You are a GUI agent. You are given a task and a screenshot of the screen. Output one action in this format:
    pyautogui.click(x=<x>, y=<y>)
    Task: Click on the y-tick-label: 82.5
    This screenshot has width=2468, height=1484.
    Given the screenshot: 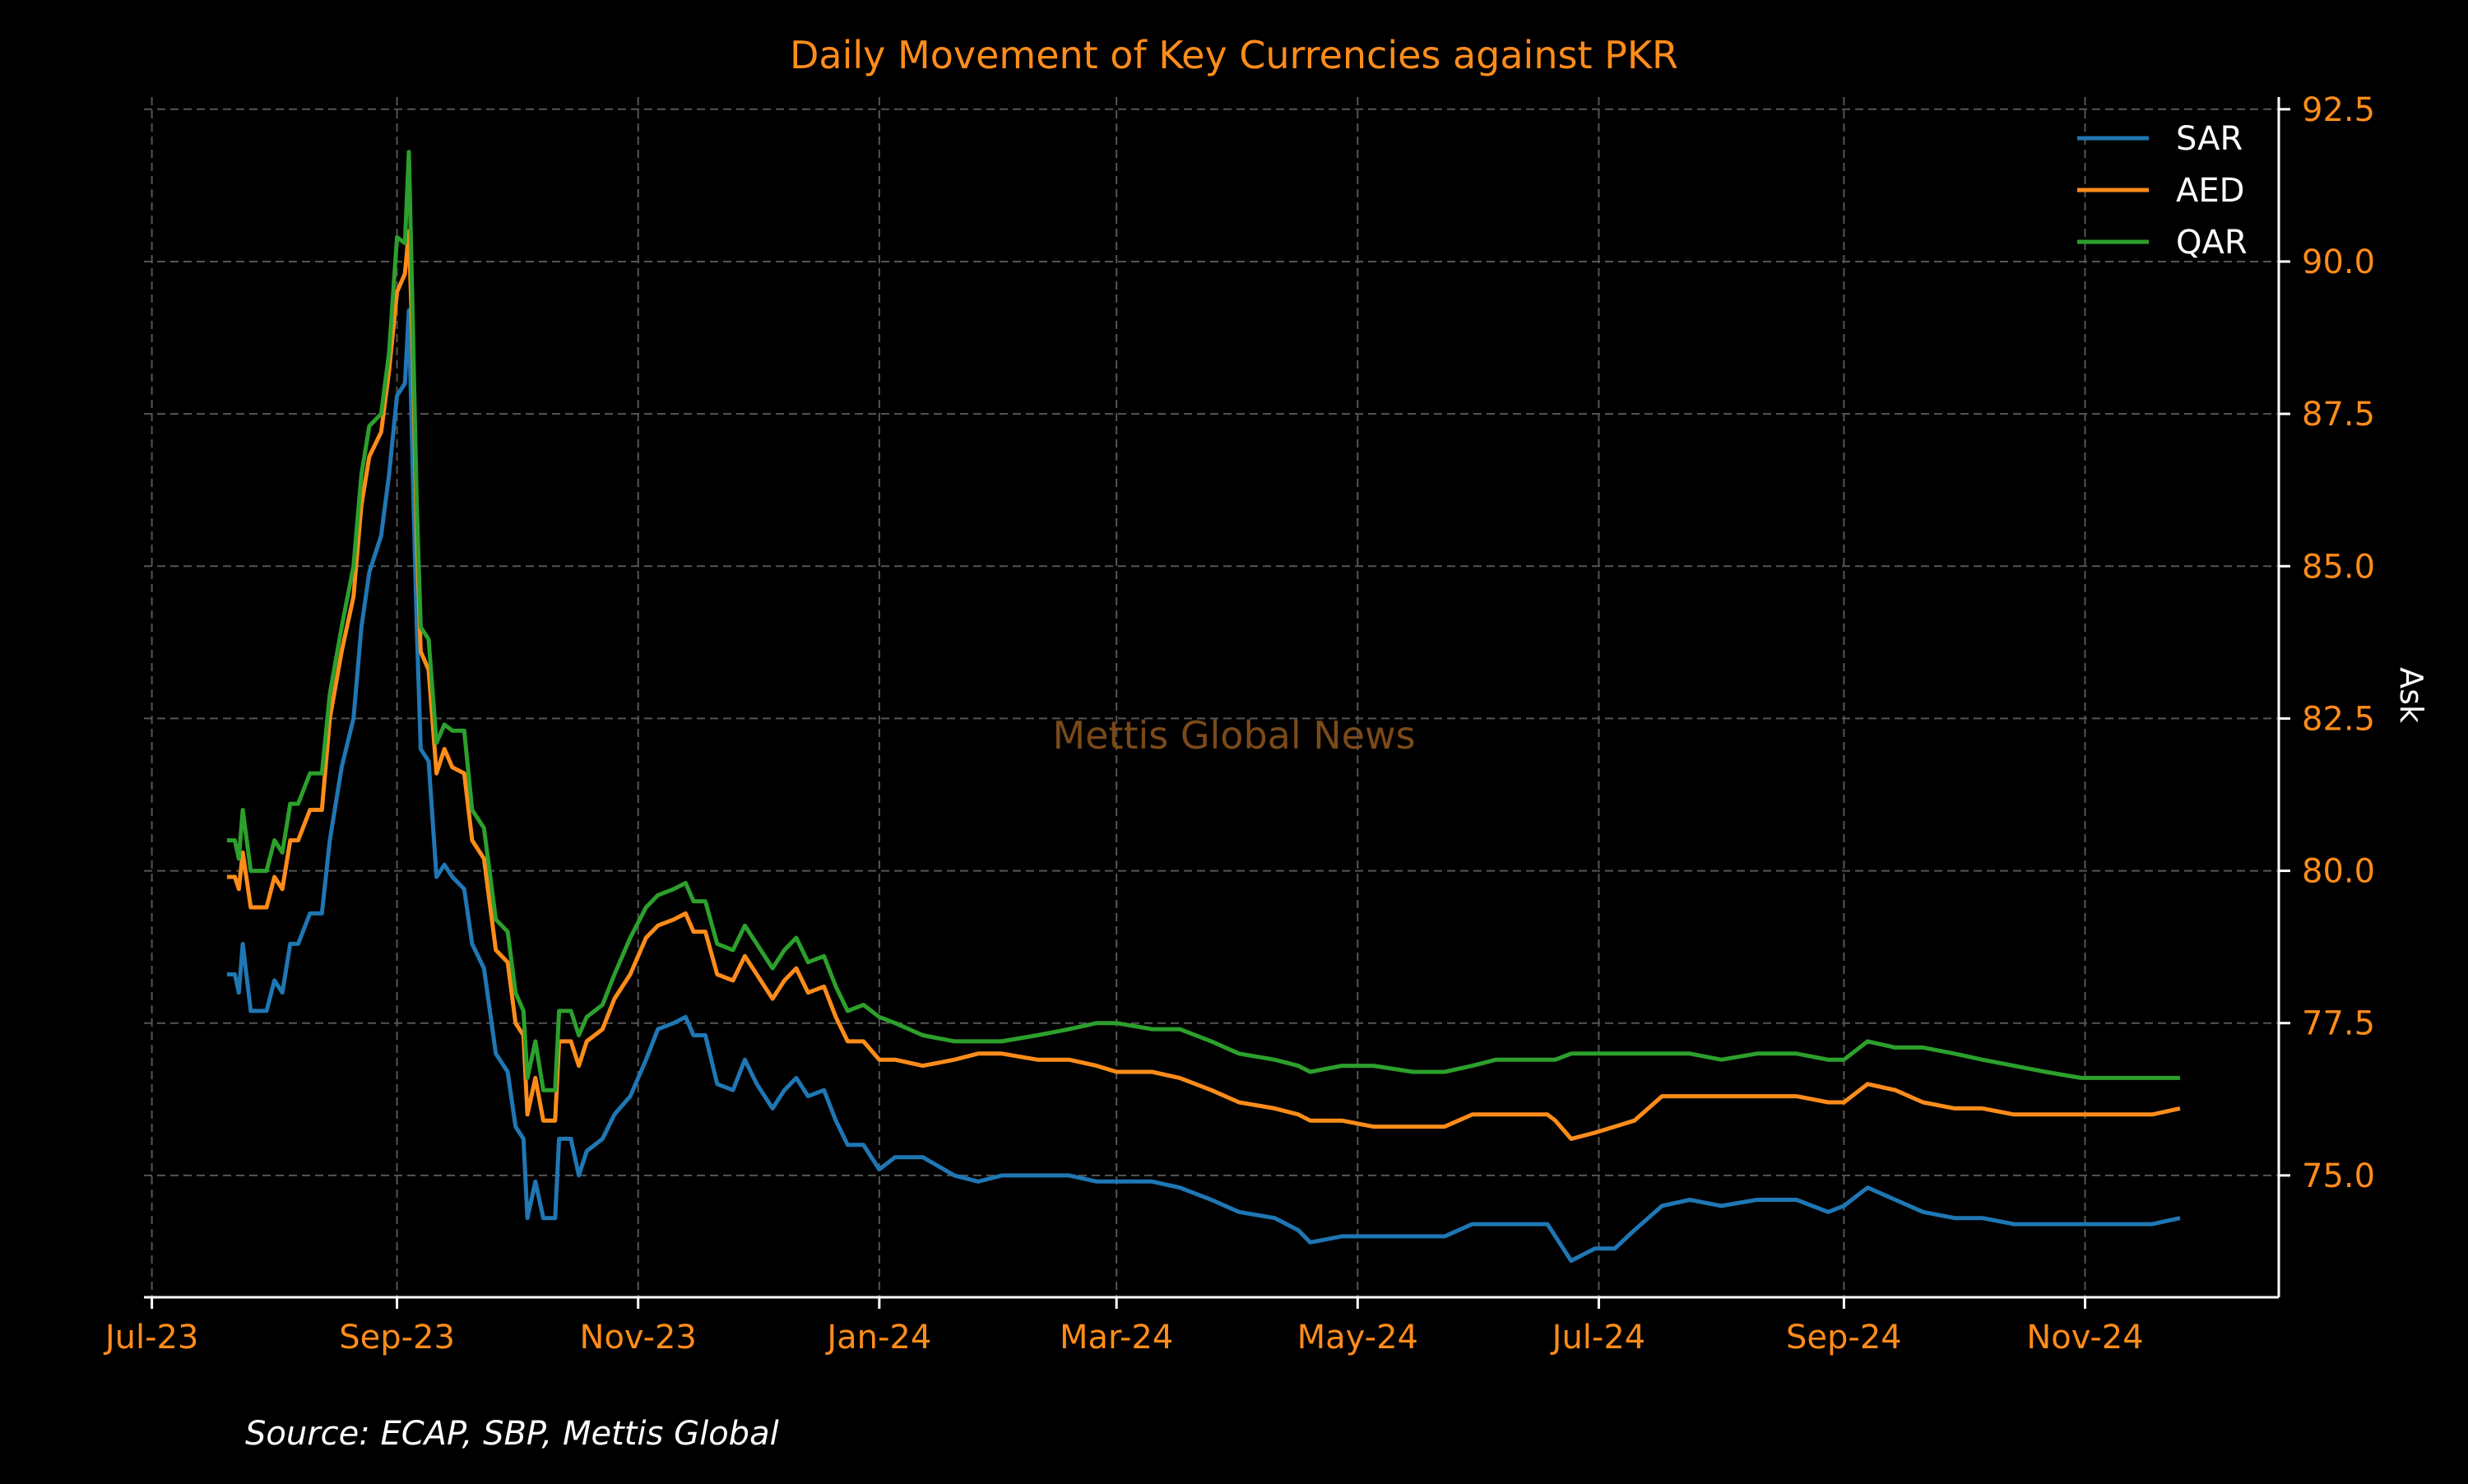 What is the action you would take?
    pyautogui.click(x=2338, y=719)
    